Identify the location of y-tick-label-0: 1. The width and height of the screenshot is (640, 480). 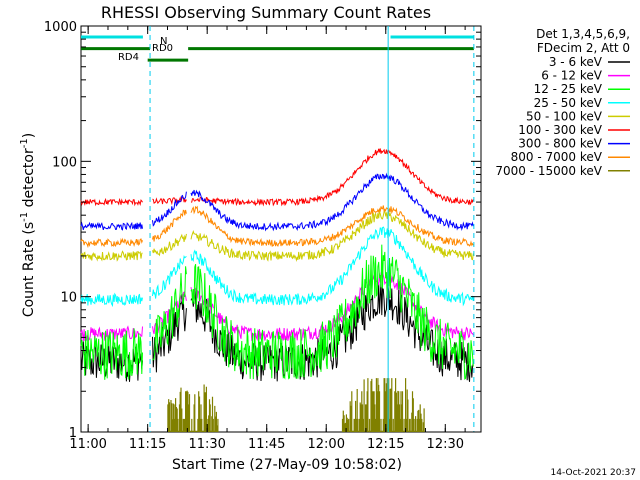
(73, 433).